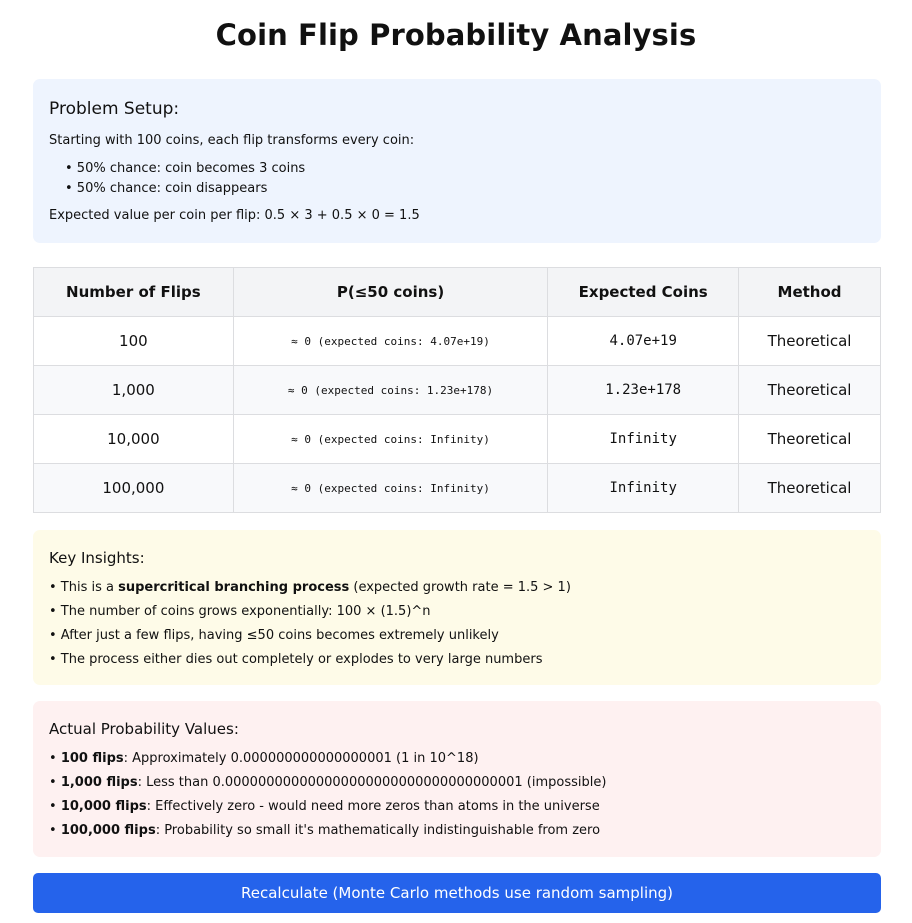 The height and width of the screenshot is (923, 912). I want to click on header-expected: Expected Coins, so click(643, 292).